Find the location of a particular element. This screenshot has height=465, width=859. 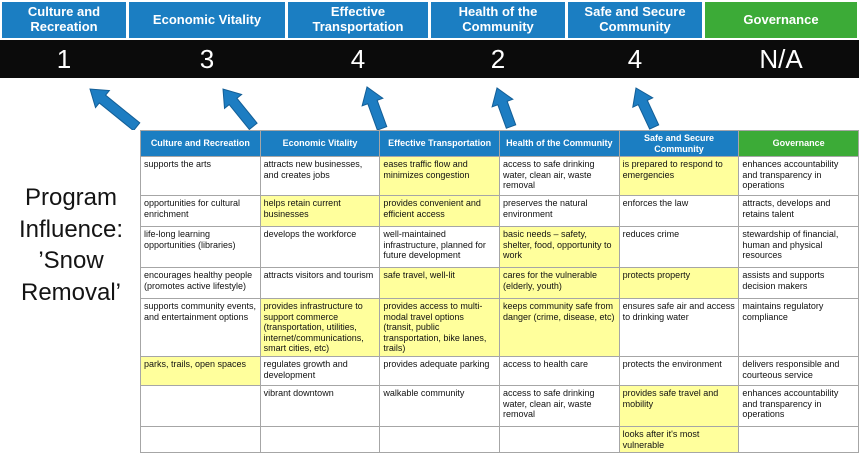

score-bar: 1 3 4 2 4 N/A is located at coordinates (429, 59).